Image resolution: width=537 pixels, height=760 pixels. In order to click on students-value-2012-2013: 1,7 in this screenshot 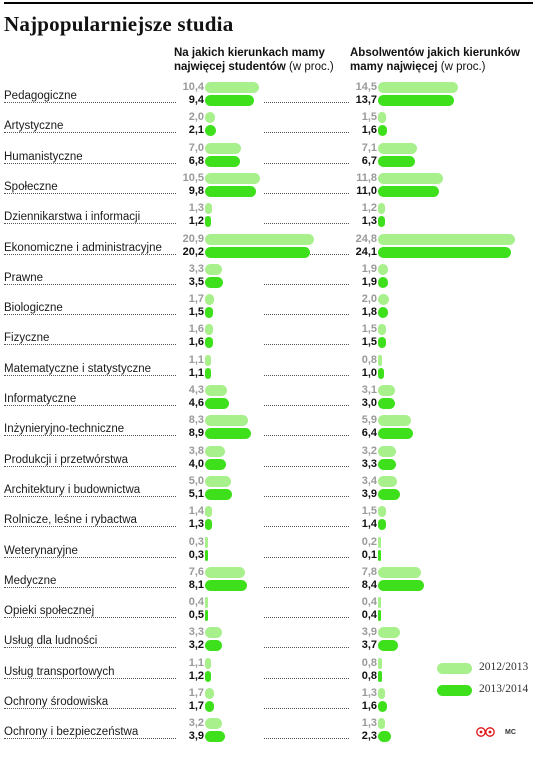, I will do `click(196, 299)`.